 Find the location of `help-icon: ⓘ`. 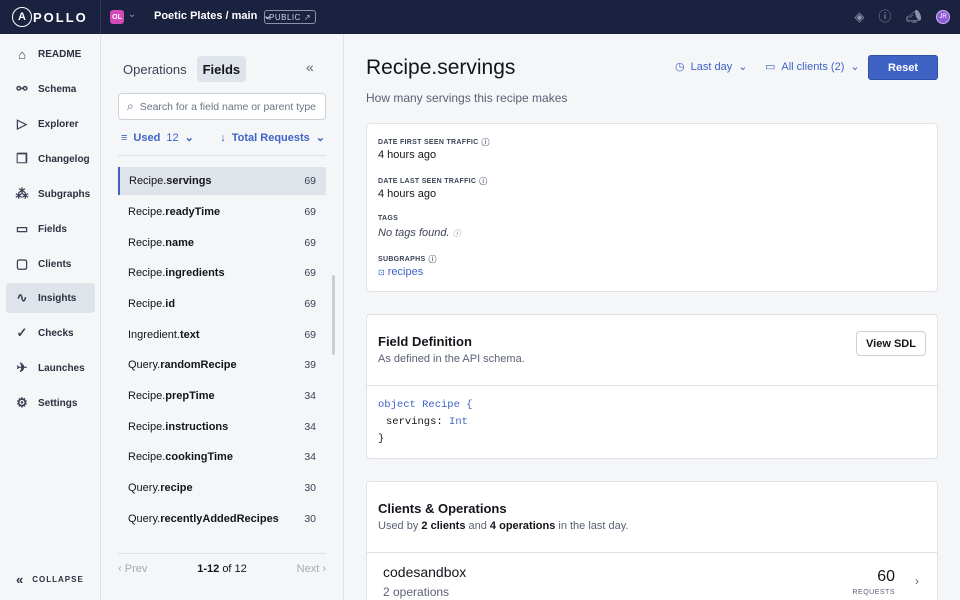

help-icon: ⓘ is located at coordinates (885, 16).